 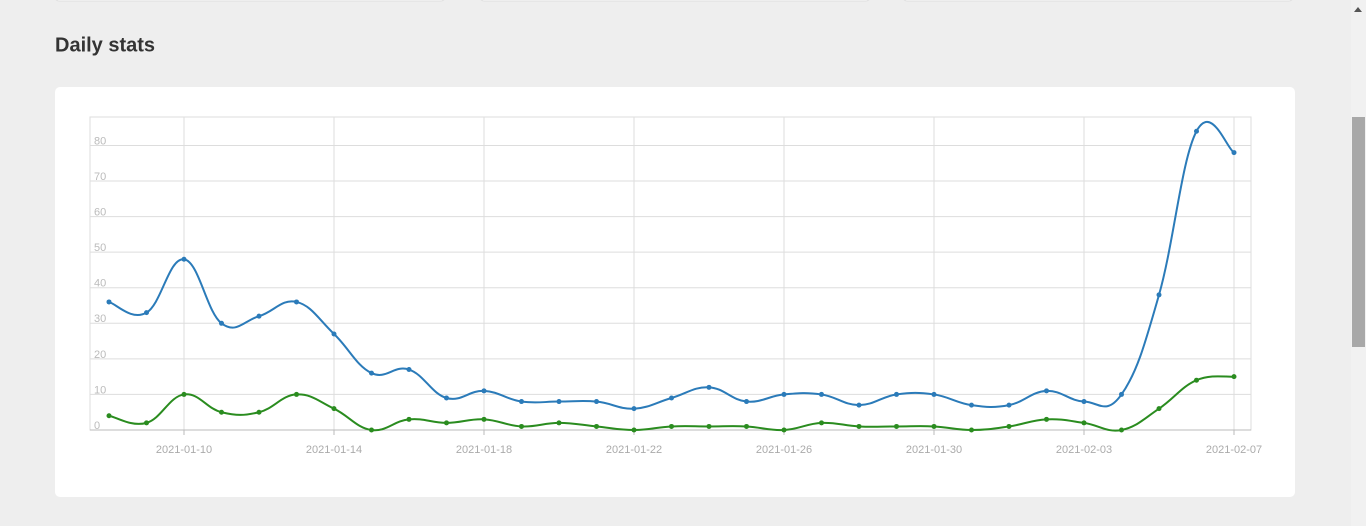 What do you see at coordinates (100, 355) in the screenshot?
I see `y-tick-label: 20` at bounding box center [100, 355].